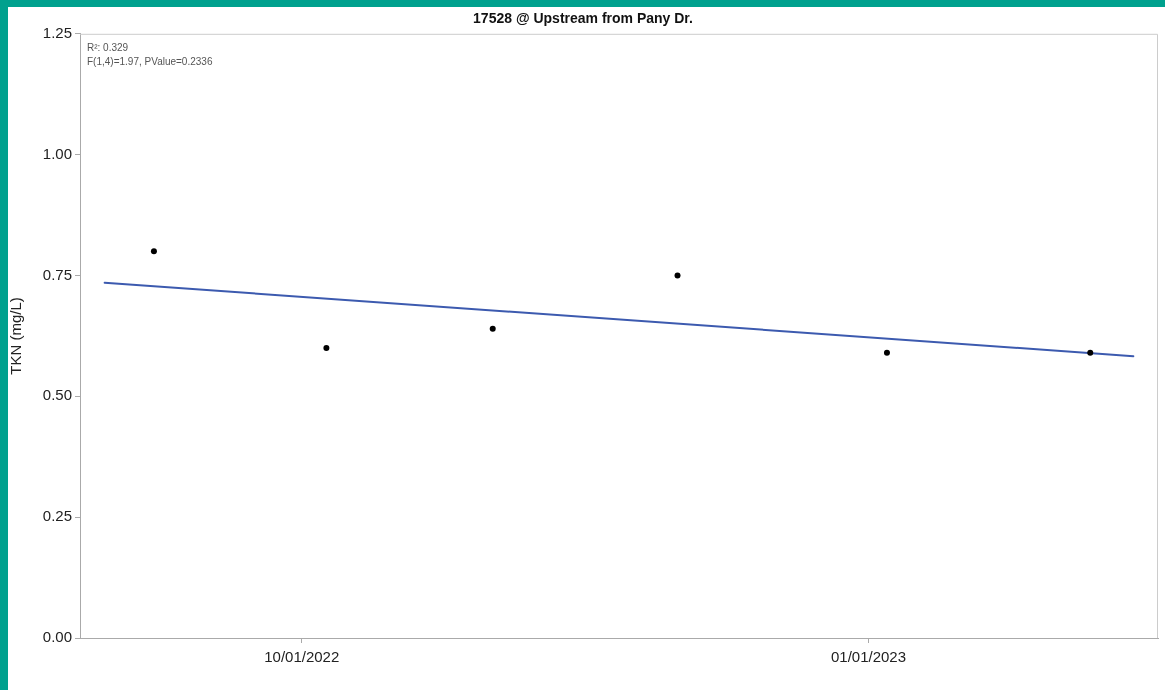  What do you see at coordinates (57, 274) in the screenshot?
I see `y-tick-label: 0.75` at bounding box center [57, 274].